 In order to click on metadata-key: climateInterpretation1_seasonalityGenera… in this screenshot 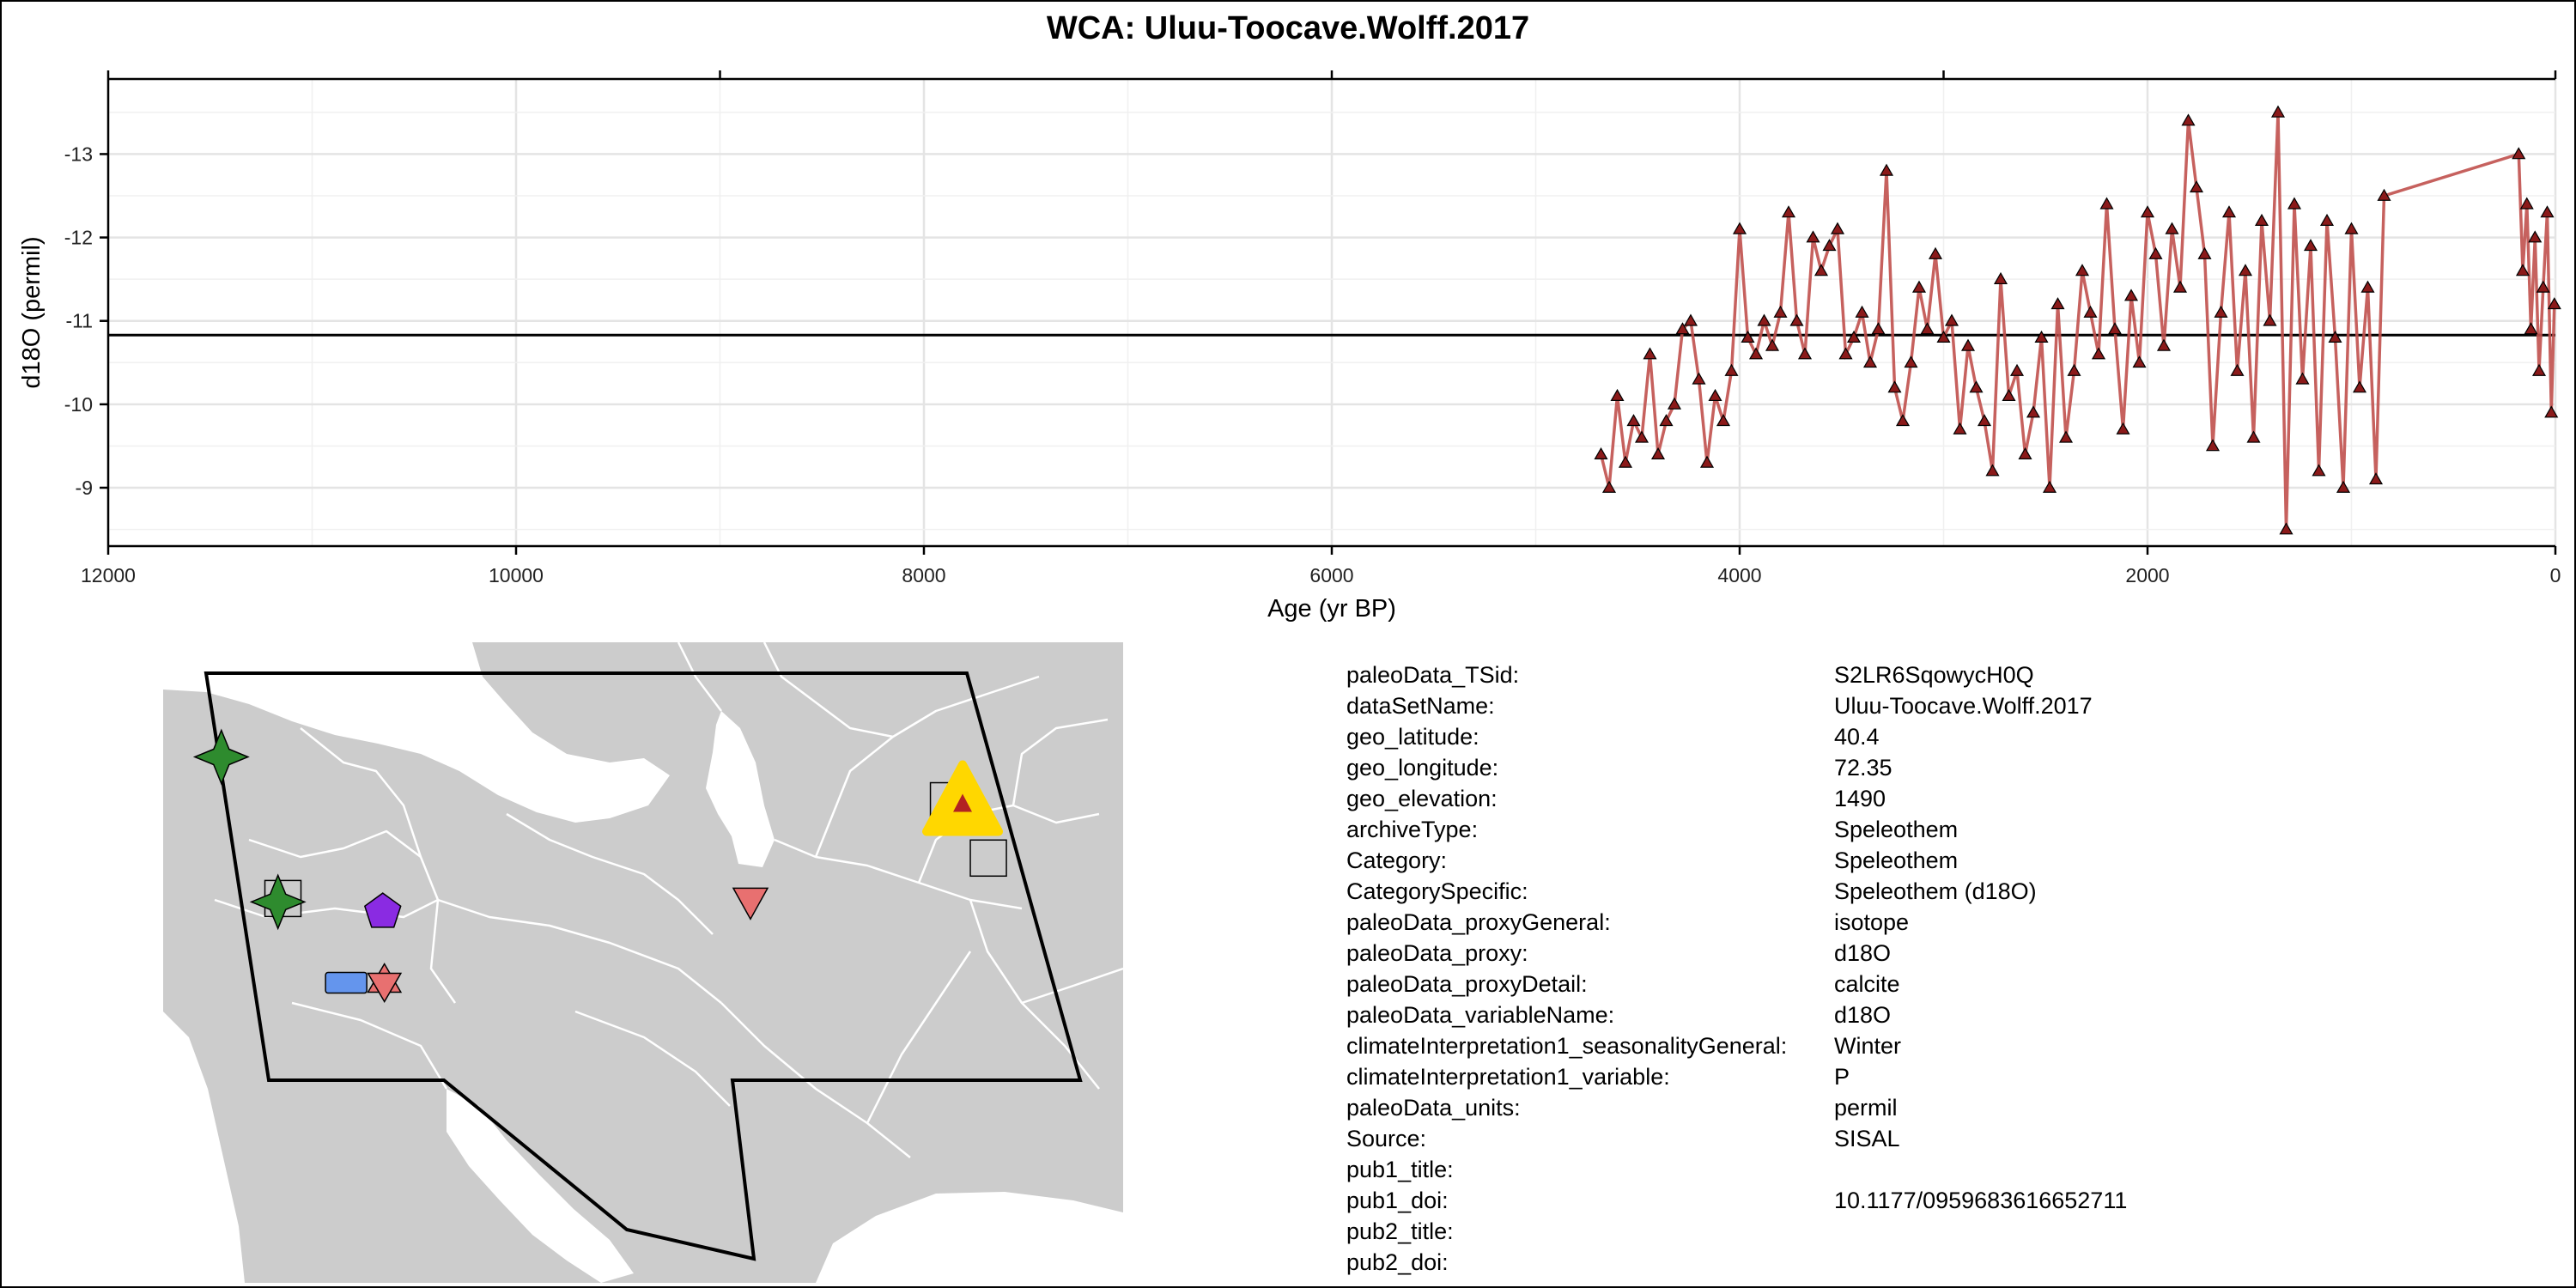, I will do `click(1567, 1046)`.